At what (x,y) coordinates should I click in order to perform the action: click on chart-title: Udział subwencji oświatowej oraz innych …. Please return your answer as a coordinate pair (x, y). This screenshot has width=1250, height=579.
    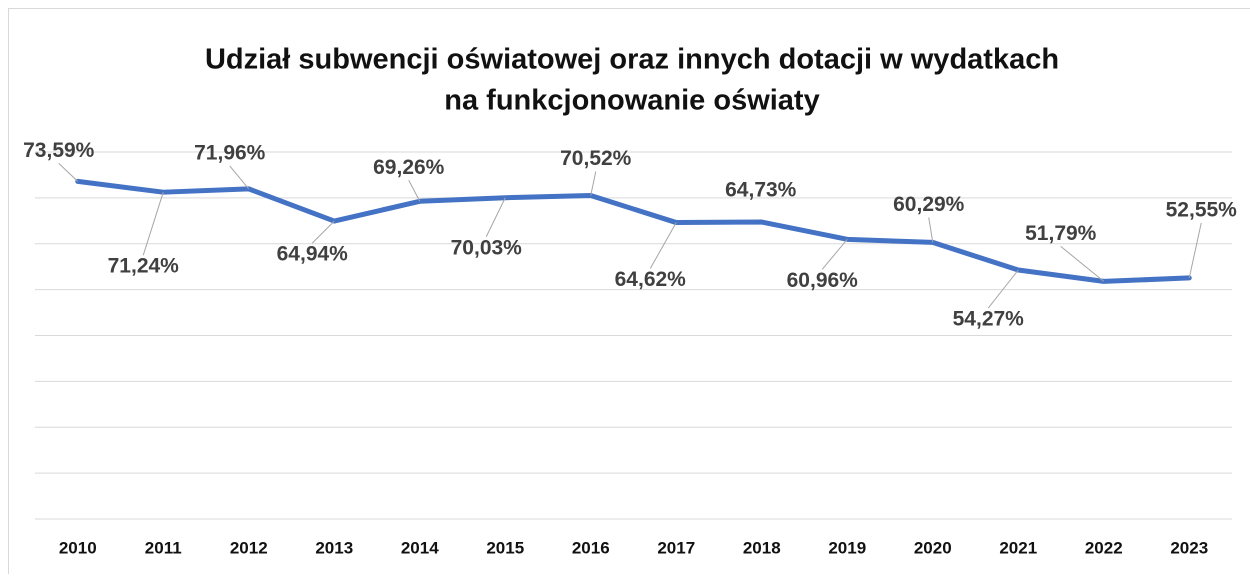
    Looking at the image, I should click on (632, 60).